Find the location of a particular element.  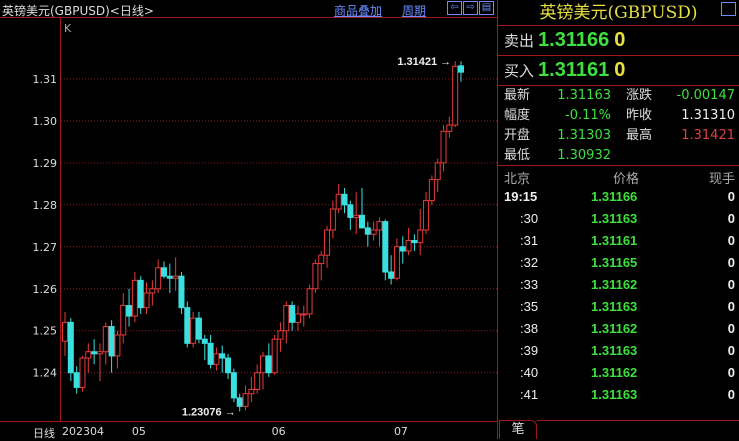

tick-time: :41 is located at coordinates (529, 394).